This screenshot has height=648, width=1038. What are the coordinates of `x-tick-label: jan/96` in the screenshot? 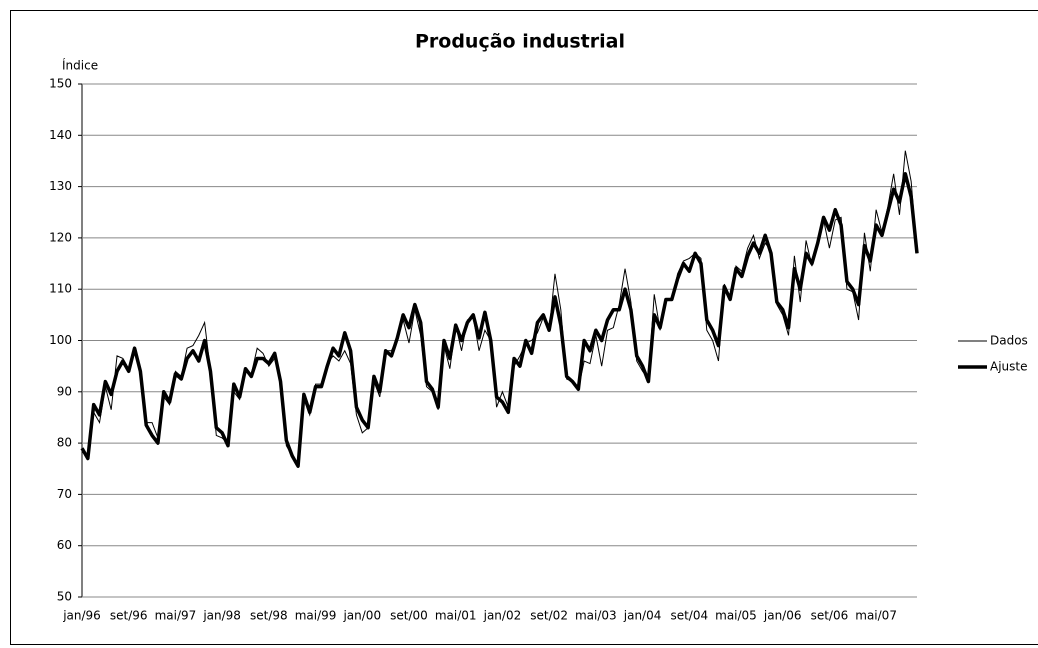 It's located at (81, 616).